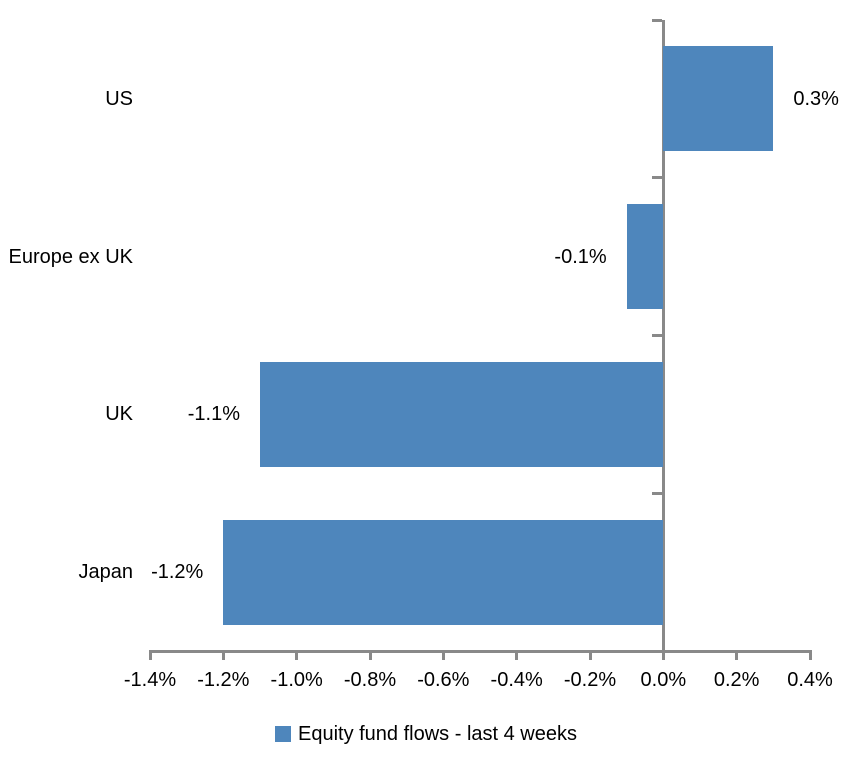 The image size is (852, 757). I want to click on bar-europe-ex-uk, so click(645, 257).